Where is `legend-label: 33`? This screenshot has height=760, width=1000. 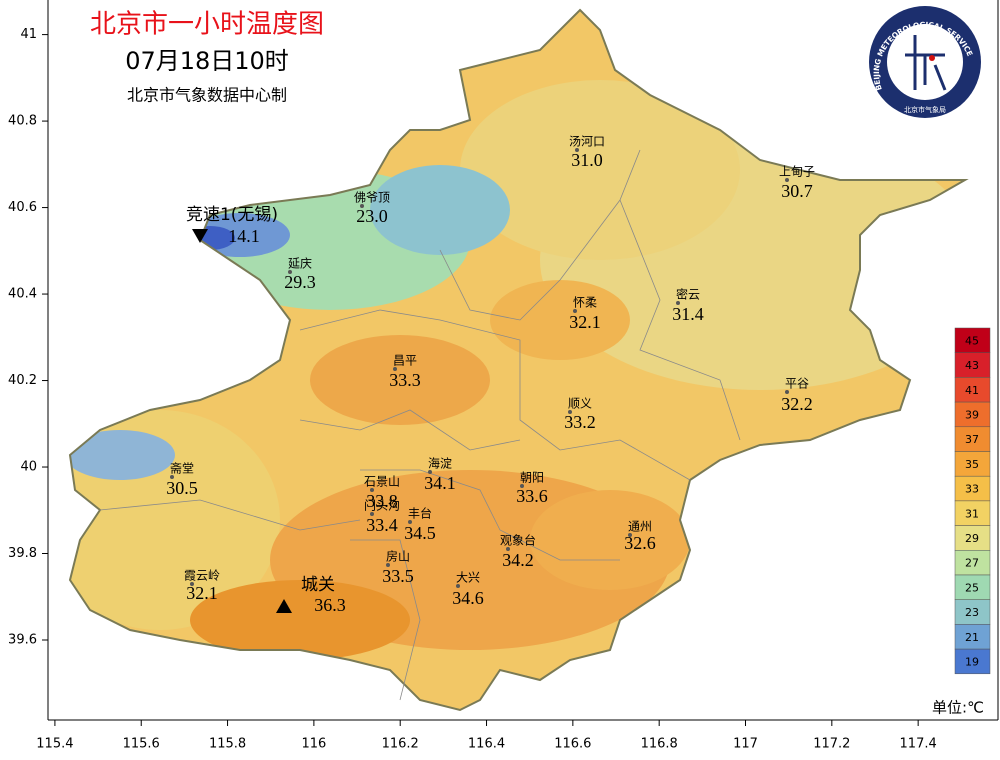 legend-label: 33 is located at coordinates (972, 489).